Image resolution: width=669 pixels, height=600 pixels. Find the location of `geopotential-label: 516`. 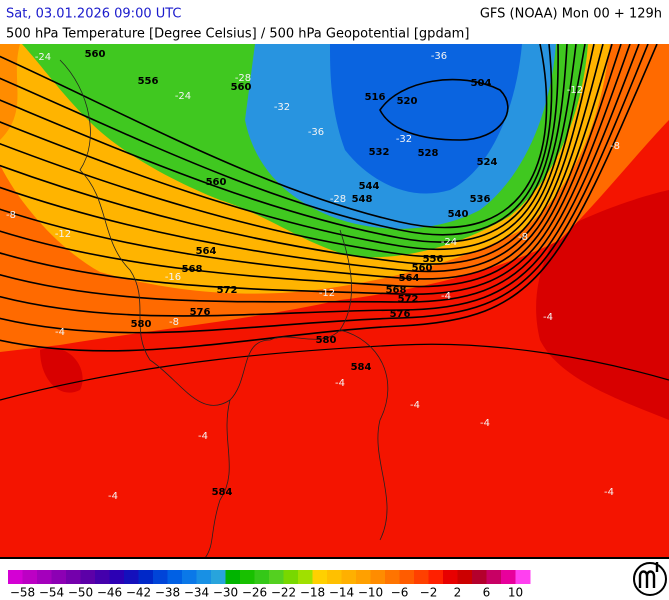

geopotential-label: 516 is located at coordinates (375, 97).